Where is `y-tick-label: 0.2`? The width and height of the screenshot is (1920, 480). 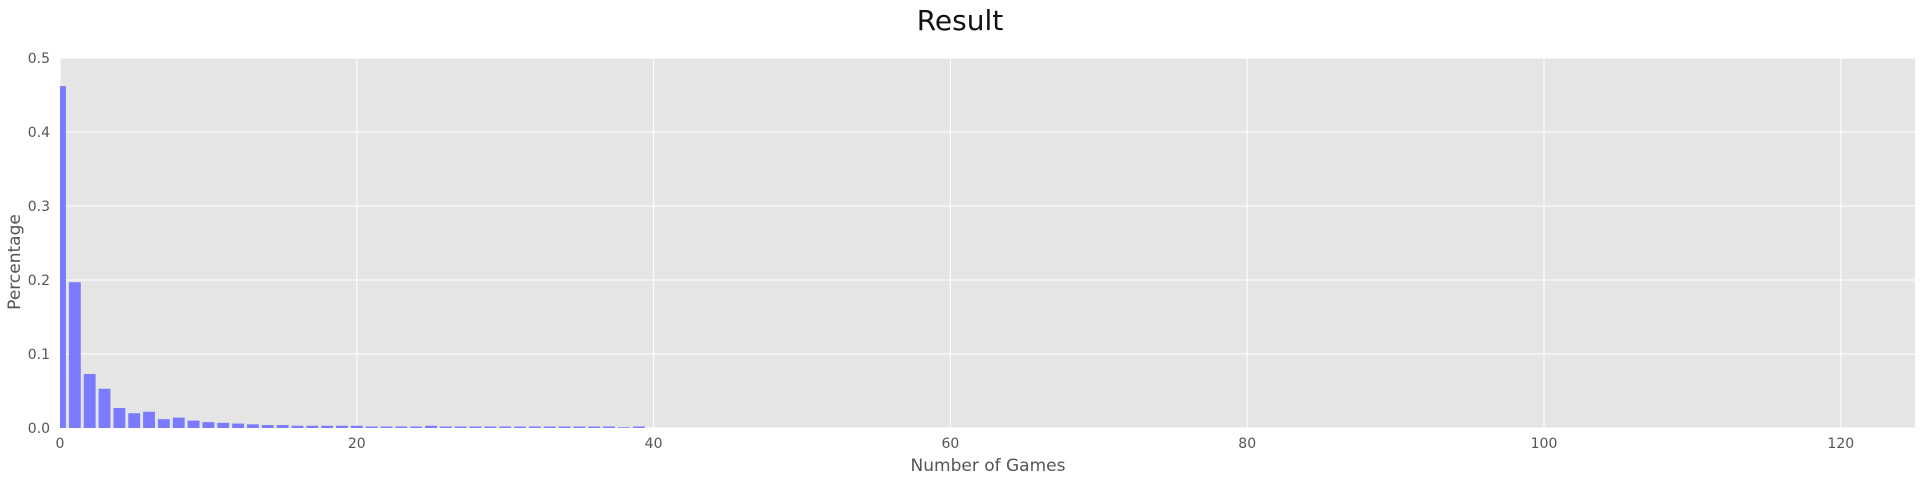 y-tick-label: 0.2 is located at coordinates (39, 281).